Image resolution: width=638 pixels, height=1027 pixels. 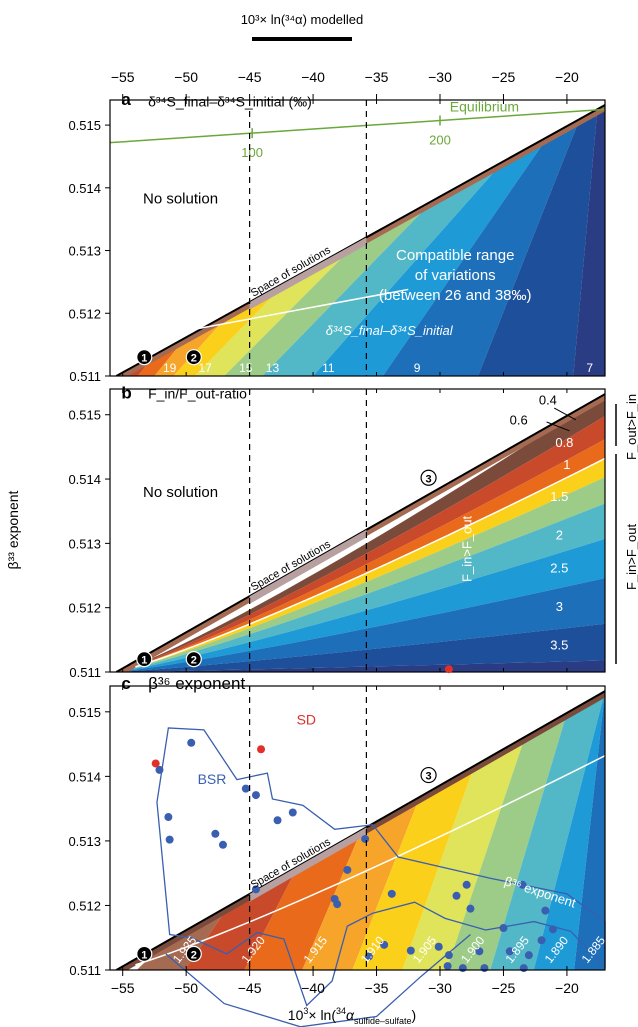 I want to click on contour-label: 19, so click(x=170, y=368).